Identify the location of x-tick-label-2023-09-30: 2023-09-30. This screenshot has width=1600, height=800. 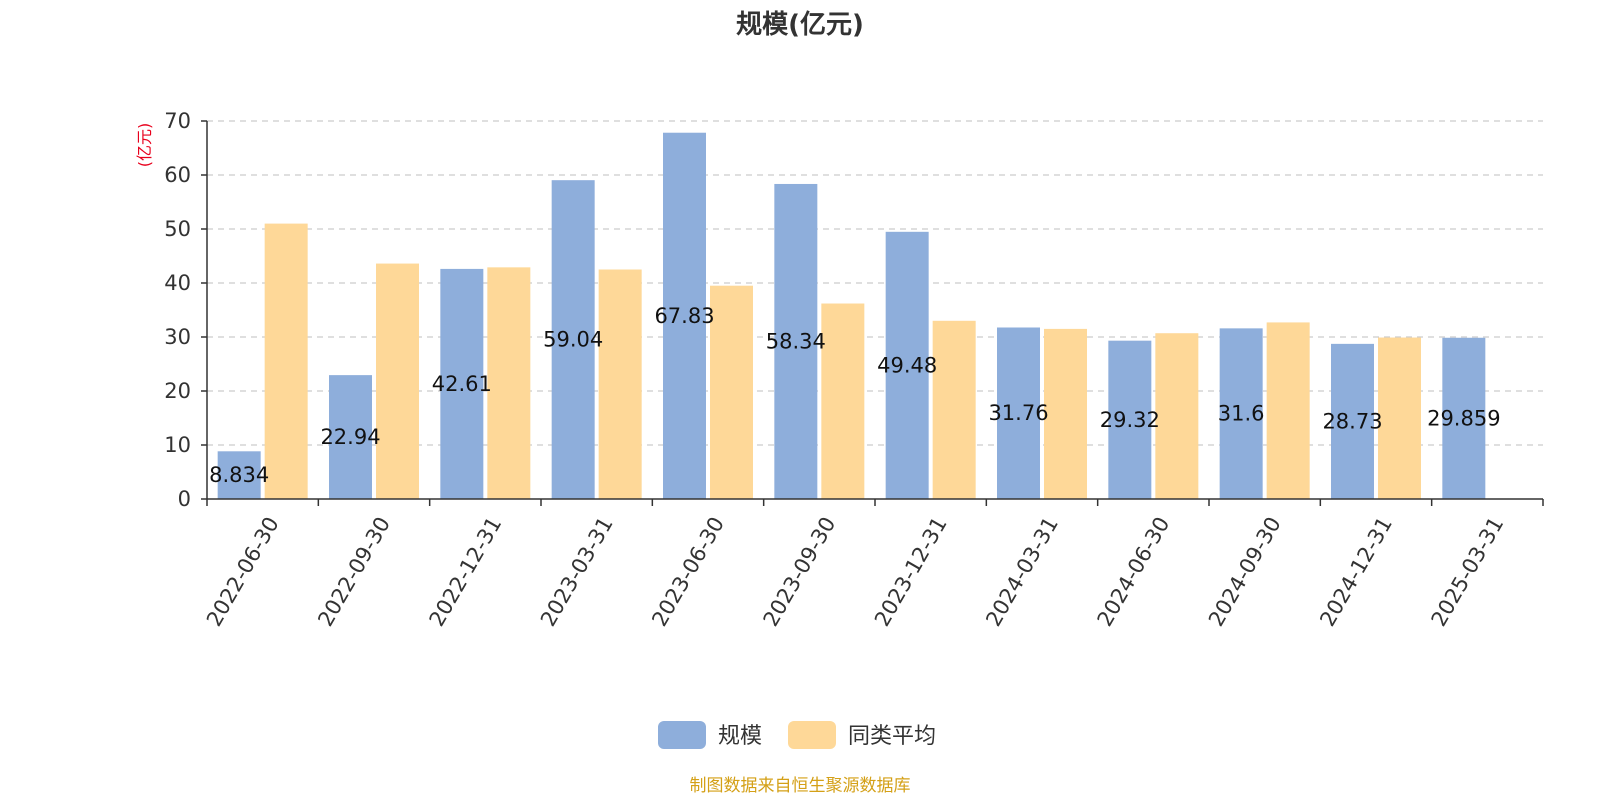
(800, 572).